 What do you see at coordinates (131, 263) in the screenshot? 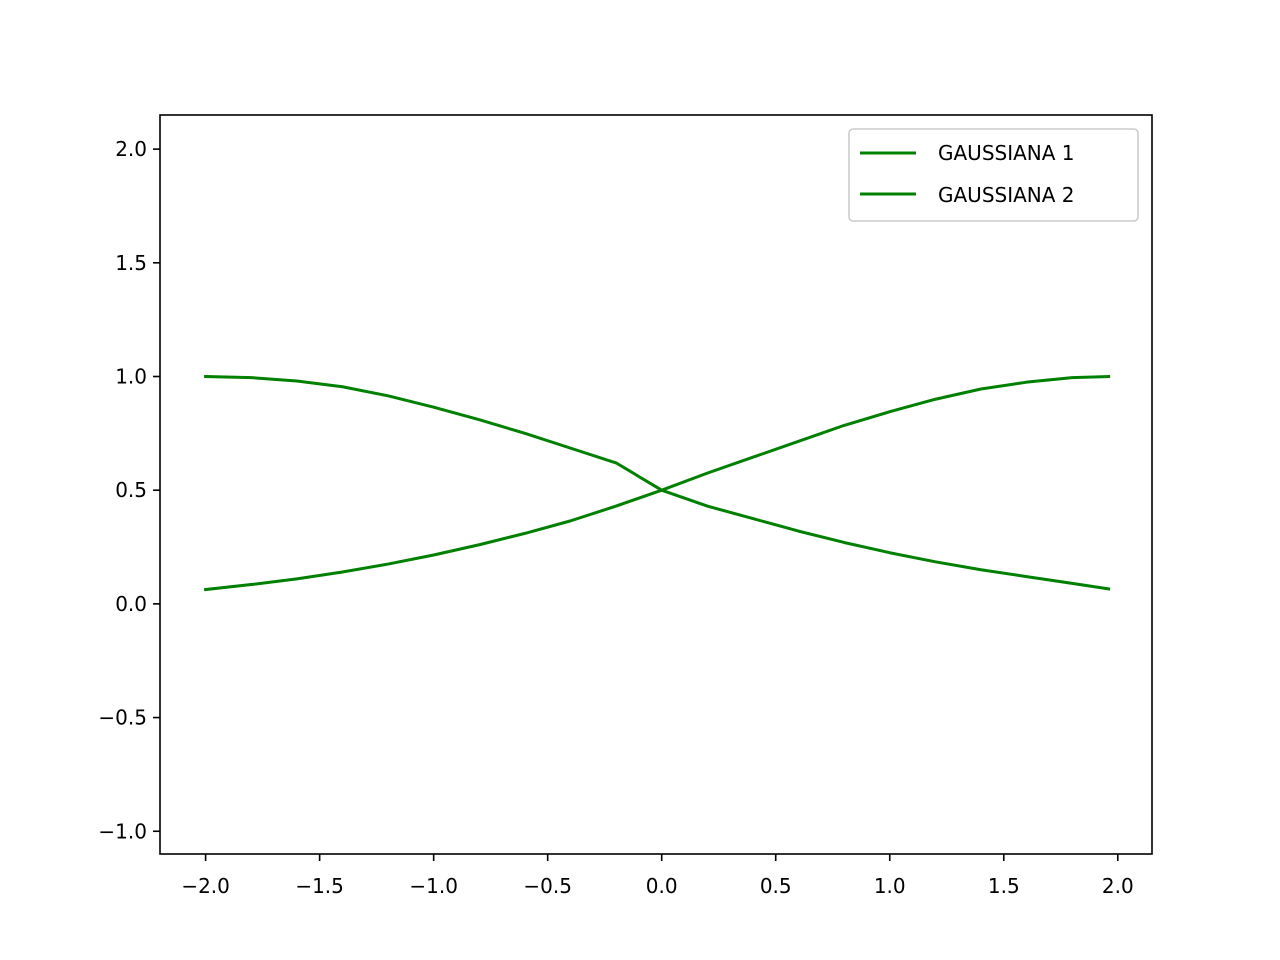
I see `y-tick-label: 1.5` at bounding box center [131, 263].